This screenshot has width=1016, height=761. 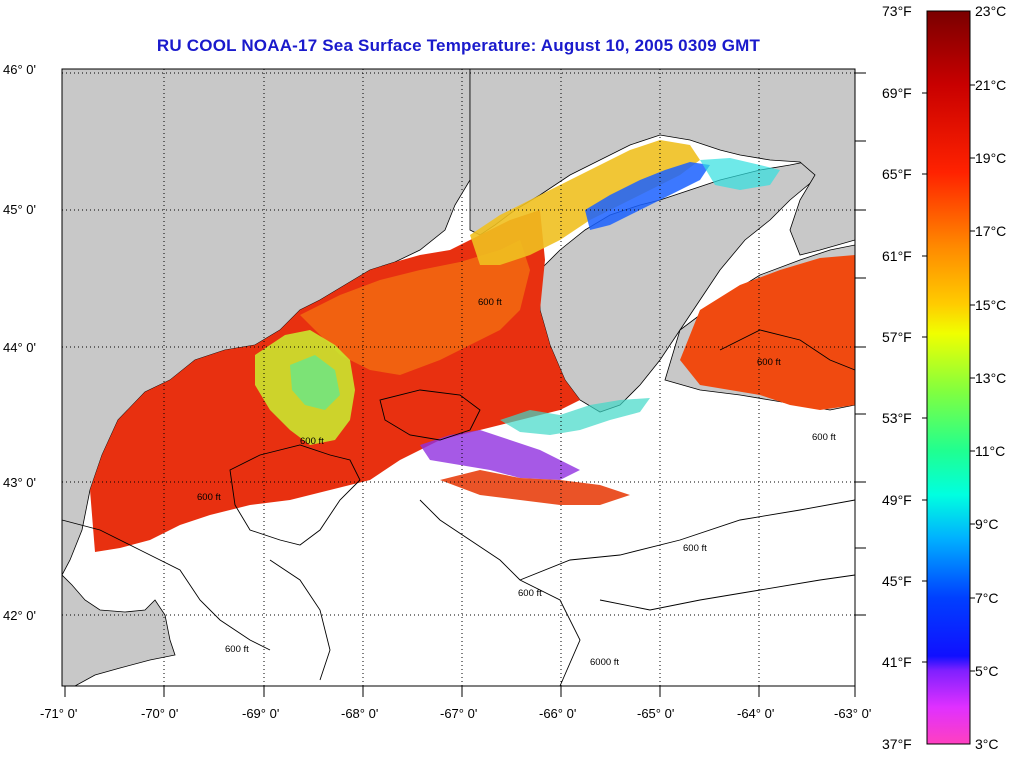 What do you see at coordinates (991, 85) in the screenshot?
I see `colorbar-label-c: 21°C` at bounding box center [991, 85].